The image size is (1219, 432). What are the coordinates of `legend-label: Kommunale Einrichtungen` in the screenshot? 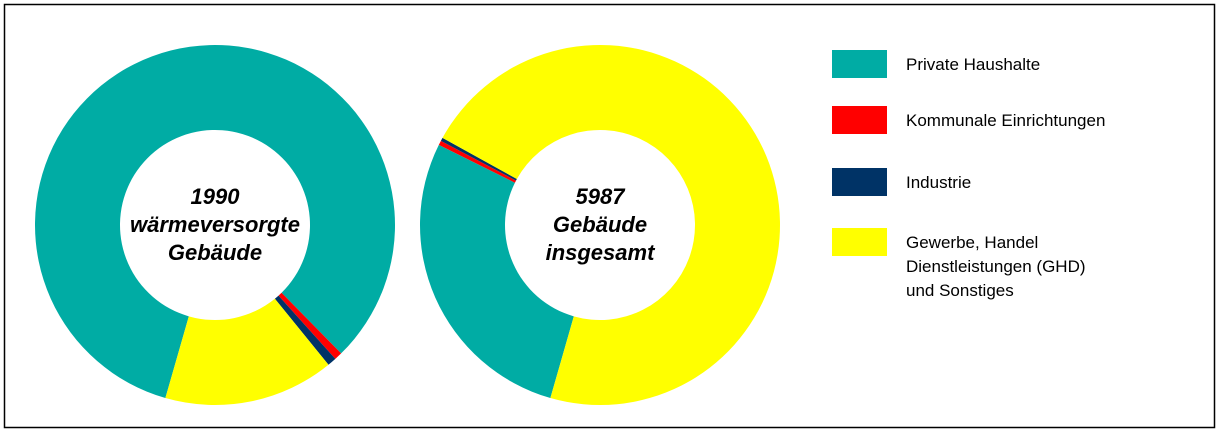 It's located at (1005, 120).